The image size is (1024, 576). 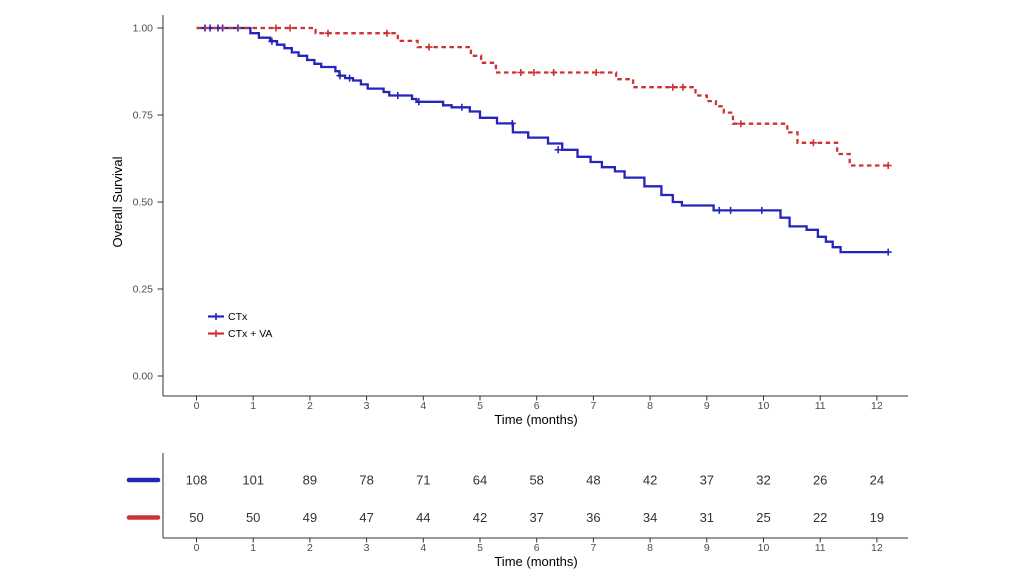 What do you see at coordinates (367, 548) in the screenshot?
I see `risk-x-axis-tick-label: 3` at bounding box center [367, 548].